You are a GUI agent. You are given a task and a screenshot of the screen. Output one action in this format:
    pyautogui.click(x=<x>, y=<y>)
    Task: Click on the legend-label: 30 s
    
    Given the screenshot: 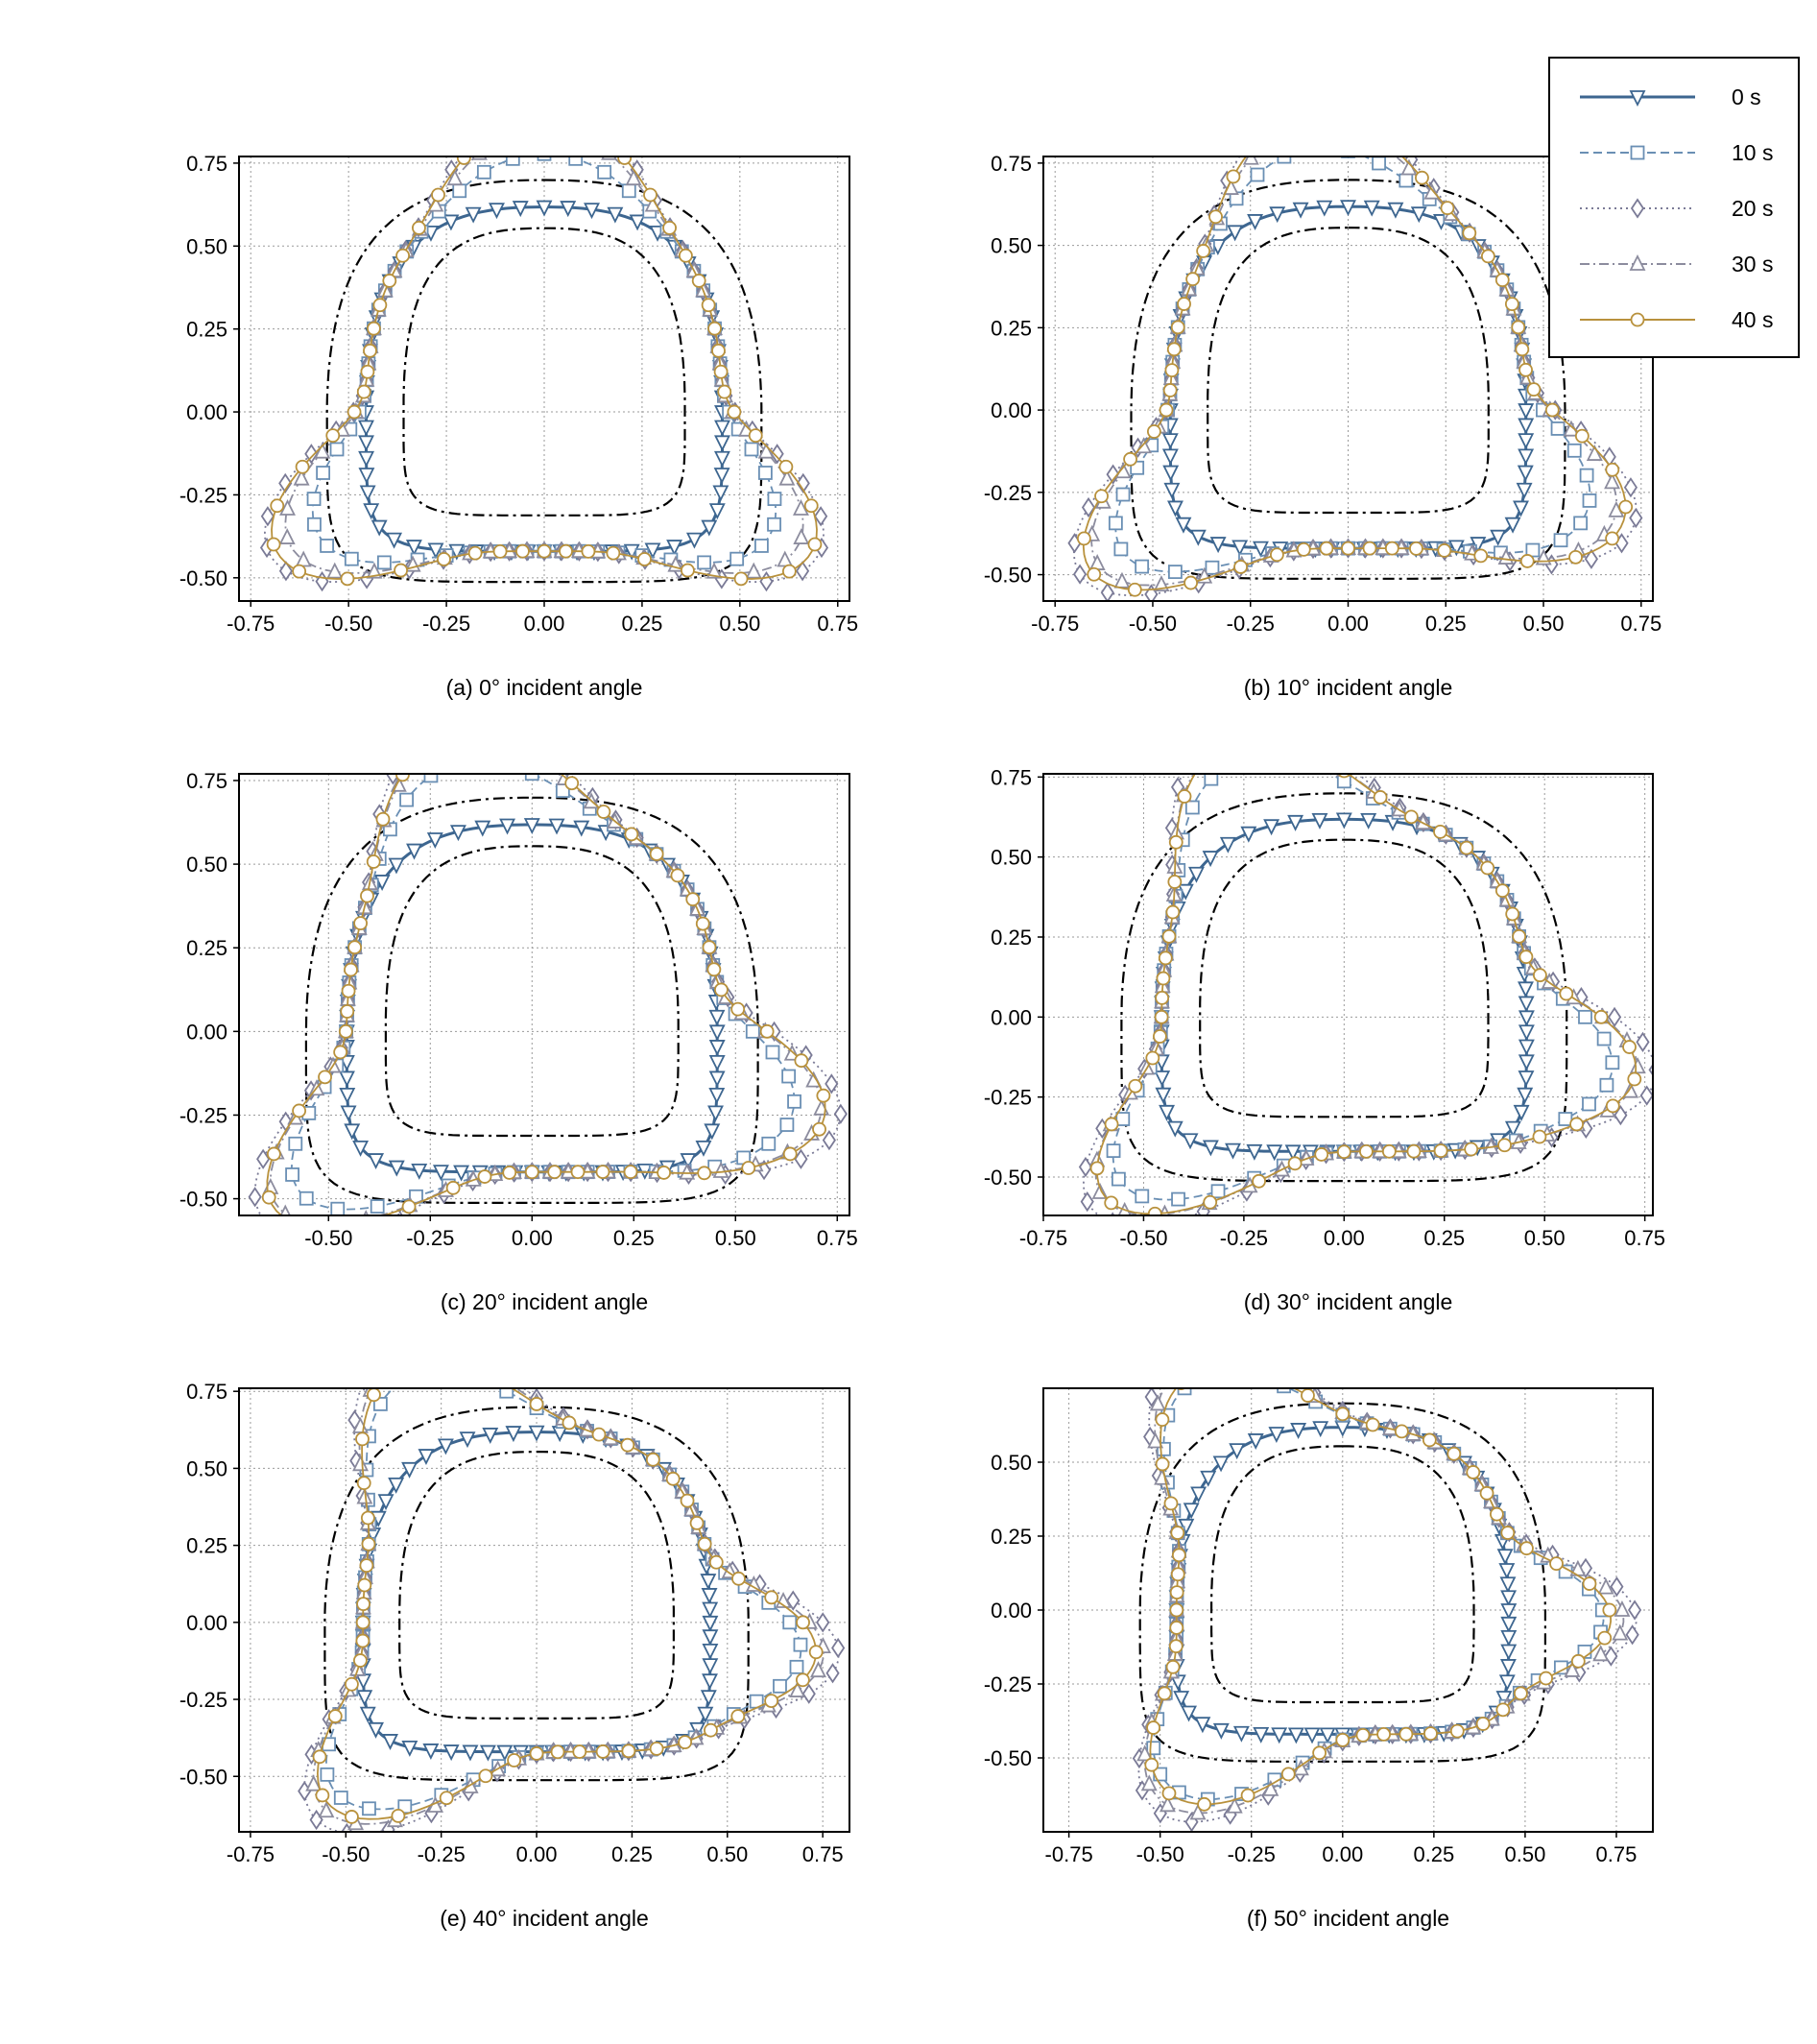 What is the action you would take?
    pyautogui.click(x=1752, y=264)
    